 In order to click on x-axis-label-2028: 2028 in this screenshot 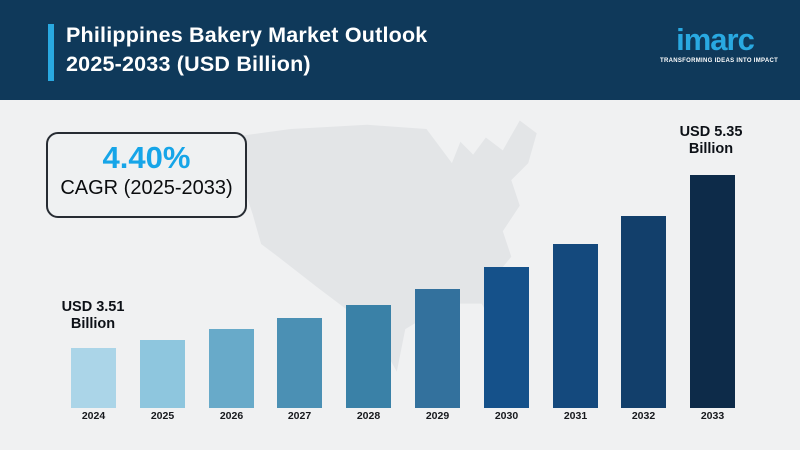, I will do `click(368, 416)`.